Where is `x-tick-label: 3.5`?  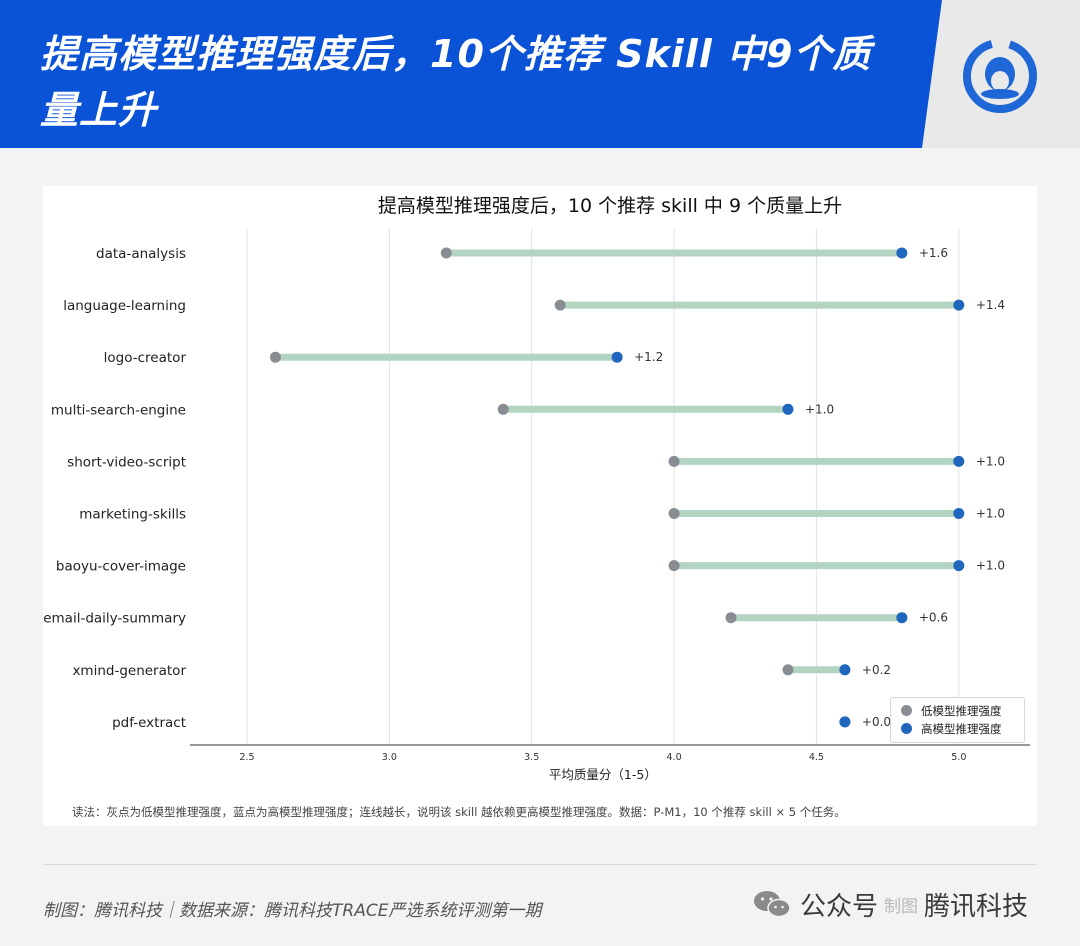
x-tick-label: 3.5 is located at coordinates (531, 757).